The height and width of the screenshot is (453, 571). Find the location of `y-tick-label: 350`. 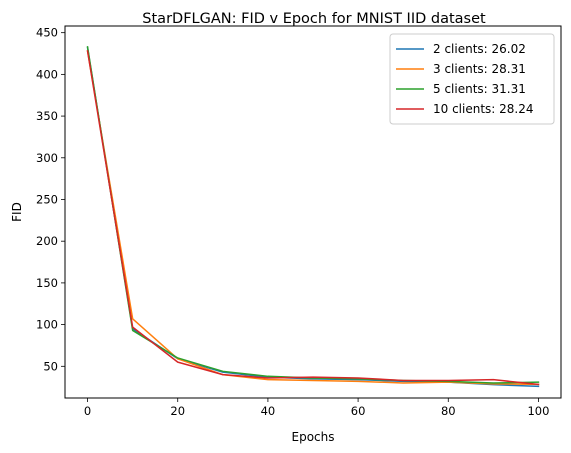

y-tick-label: 350 is located at coordinates (47, 116).